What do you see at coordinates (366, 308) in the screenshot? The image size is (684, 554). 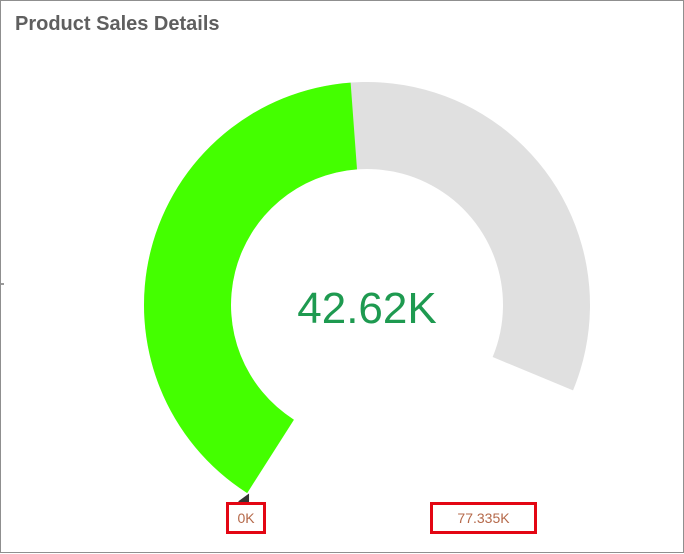 I see `gauge-center-value: 42.62K` at bounding box center [366, 308].